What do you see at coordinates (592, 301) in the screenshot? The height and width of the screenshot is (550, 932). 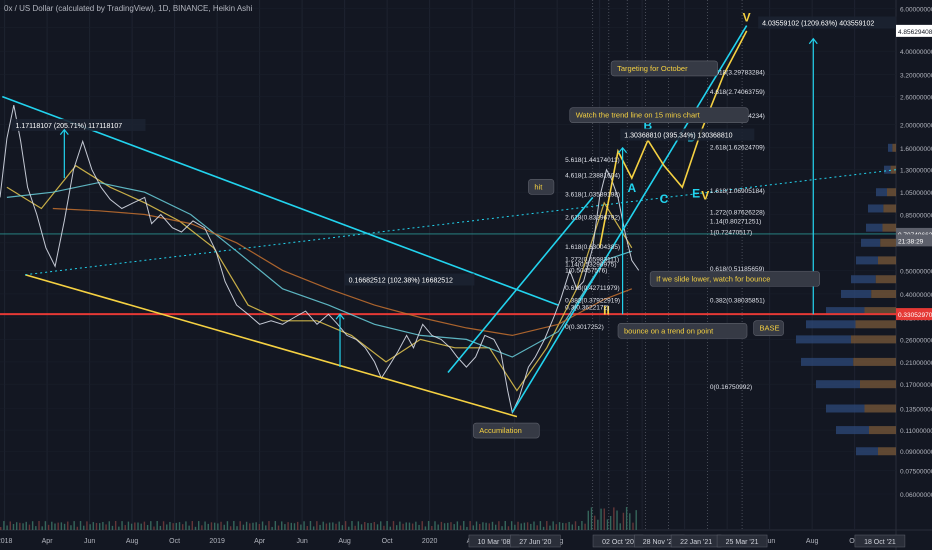 I see `fib-level-mid: 0.382(0.37922919)` at bounding box center [592, 301].